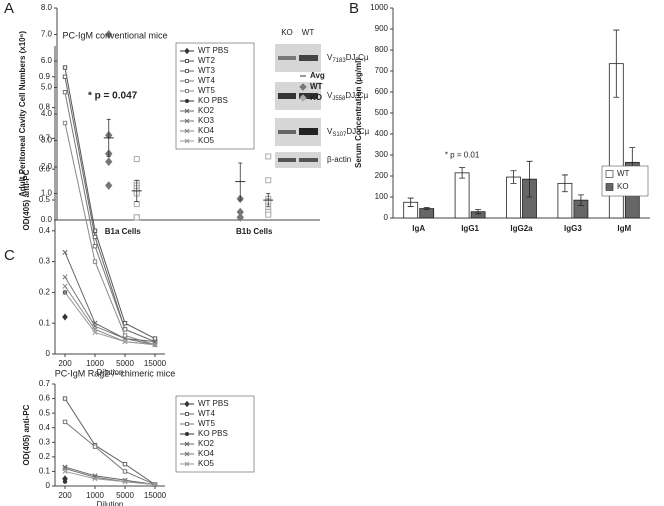  What do you see at coordinates (206, 60) in the screenshot?
I see `legend-label: WT2` at bounding box center [206, 60].